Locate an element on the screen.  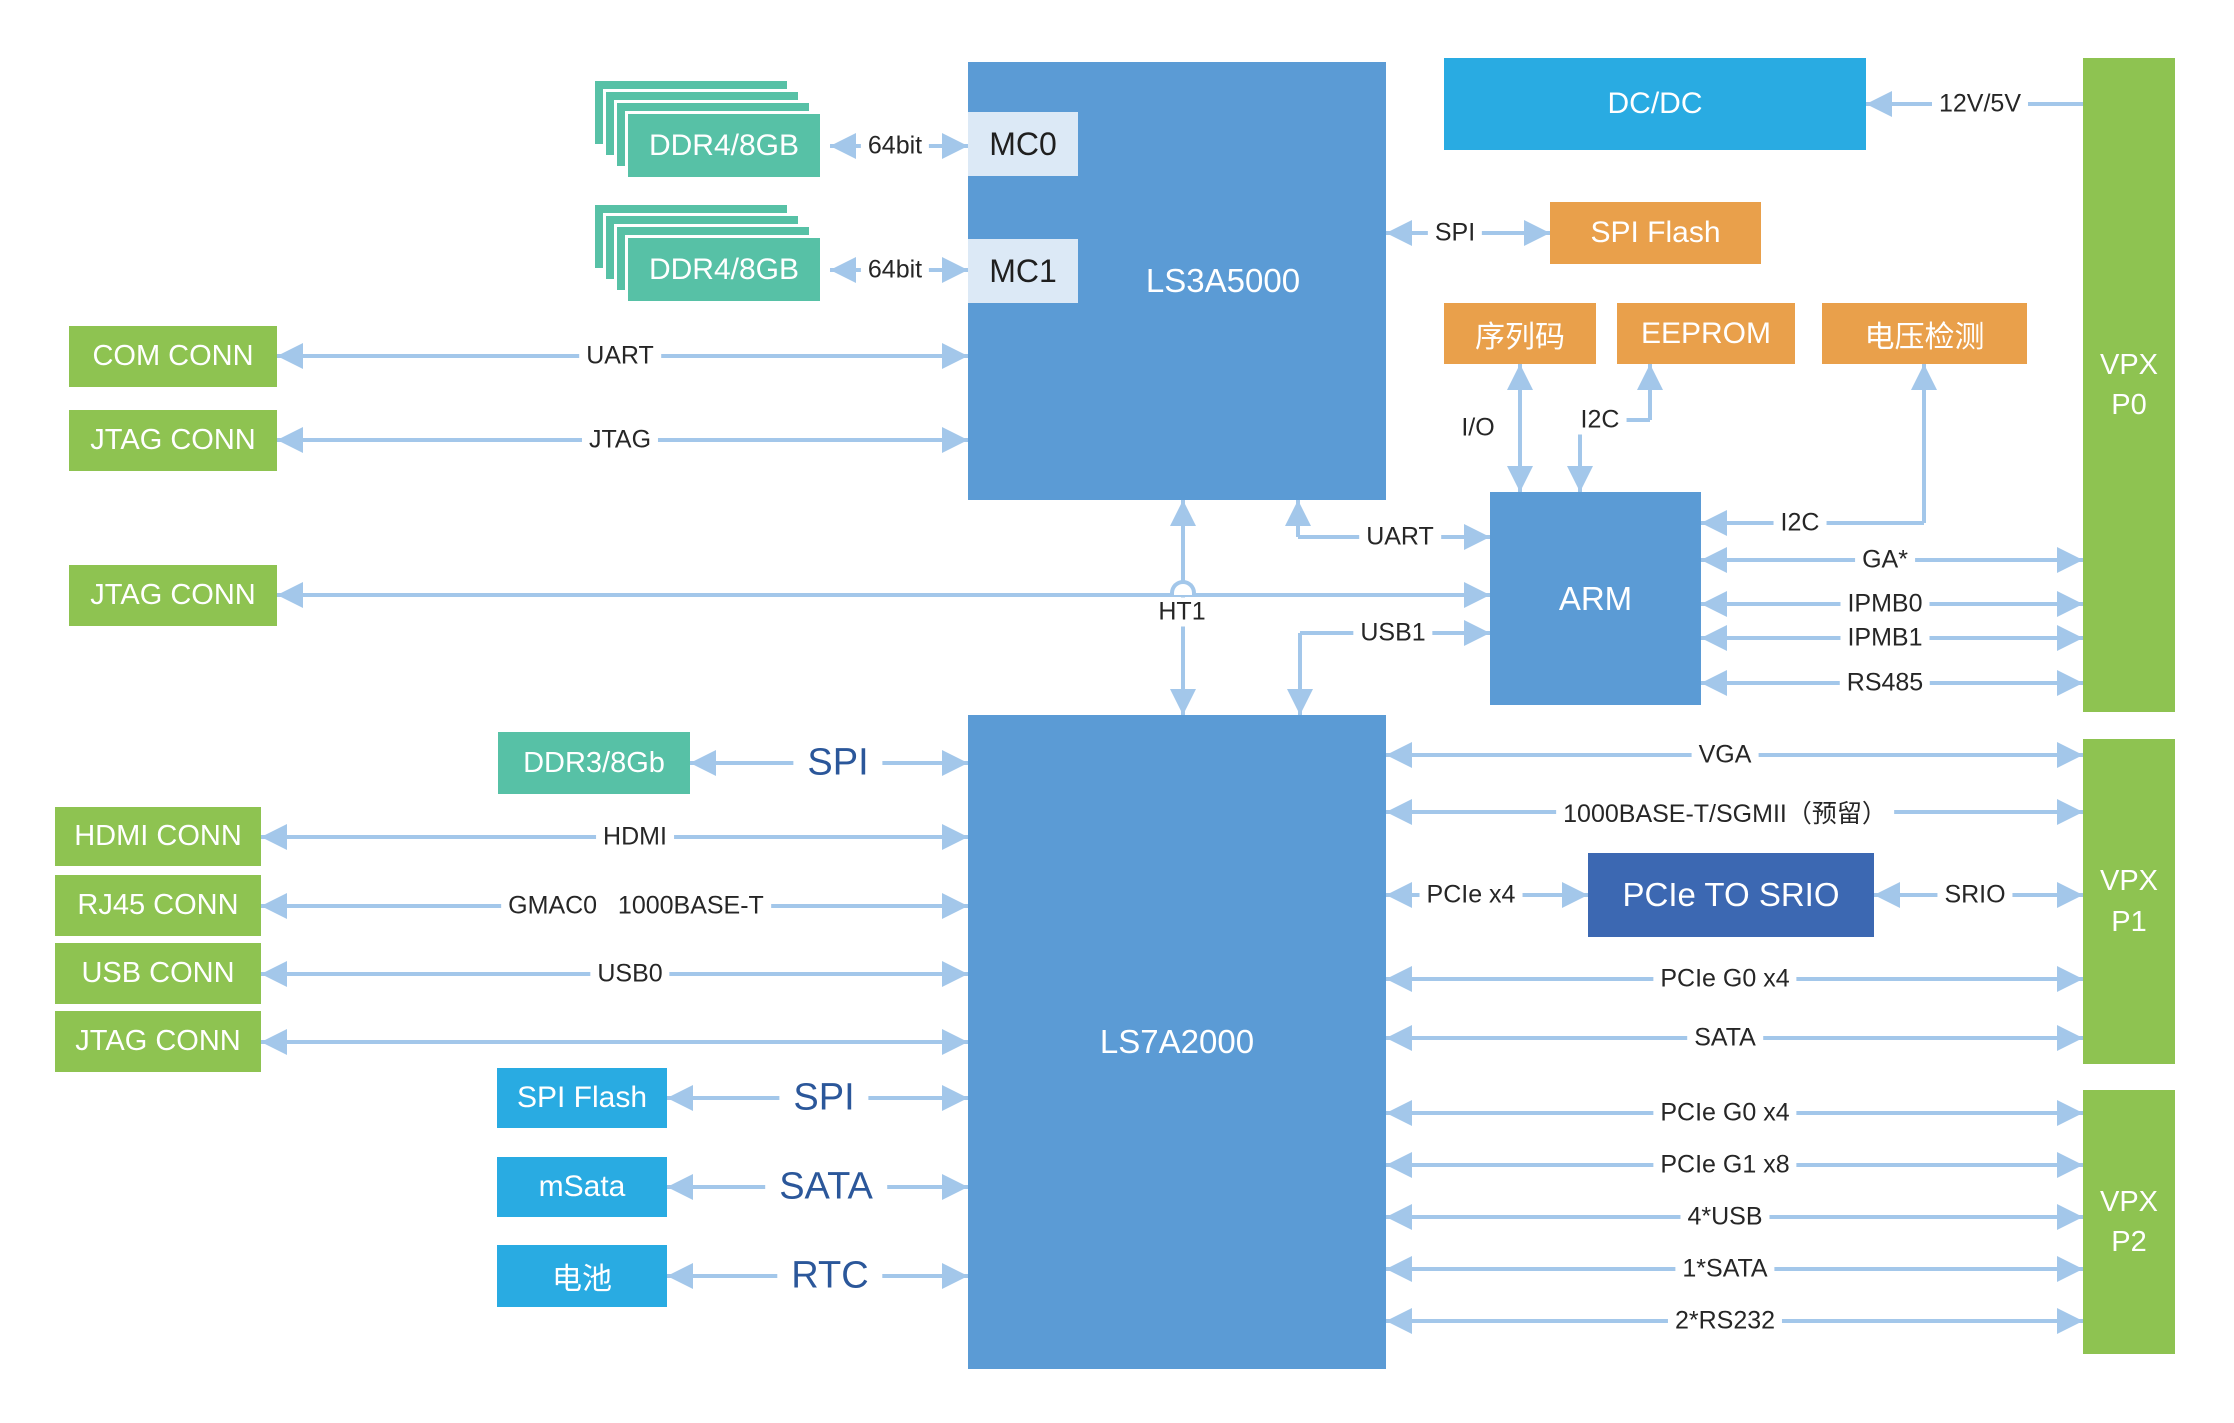
vpx-p1-label-line0: VPX is located at coordinates (2129, 881).